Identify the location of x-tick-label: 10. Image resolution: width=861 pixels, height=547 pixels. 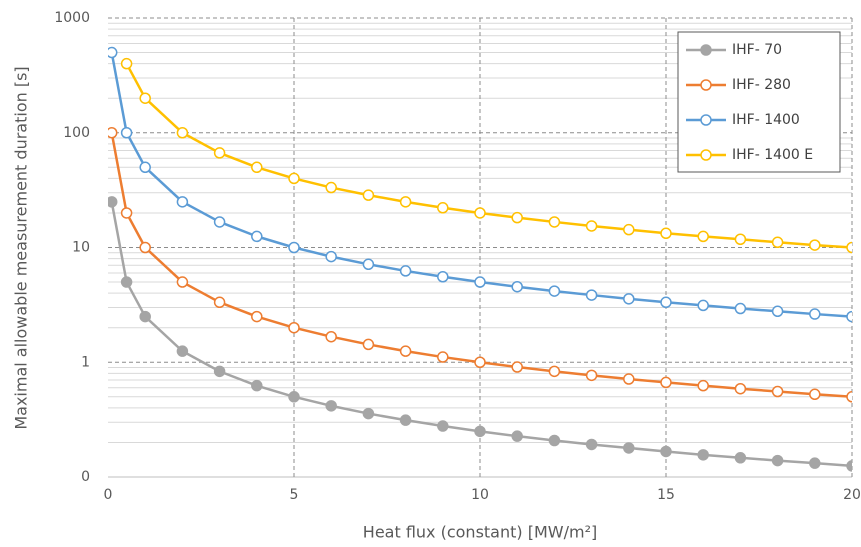
(480, 495).